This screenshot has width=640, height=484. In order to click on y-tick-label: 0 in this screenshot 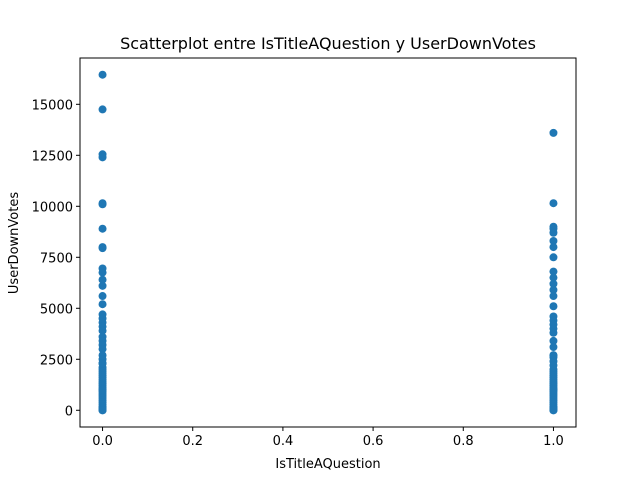, I will do `click(69, 411)`.